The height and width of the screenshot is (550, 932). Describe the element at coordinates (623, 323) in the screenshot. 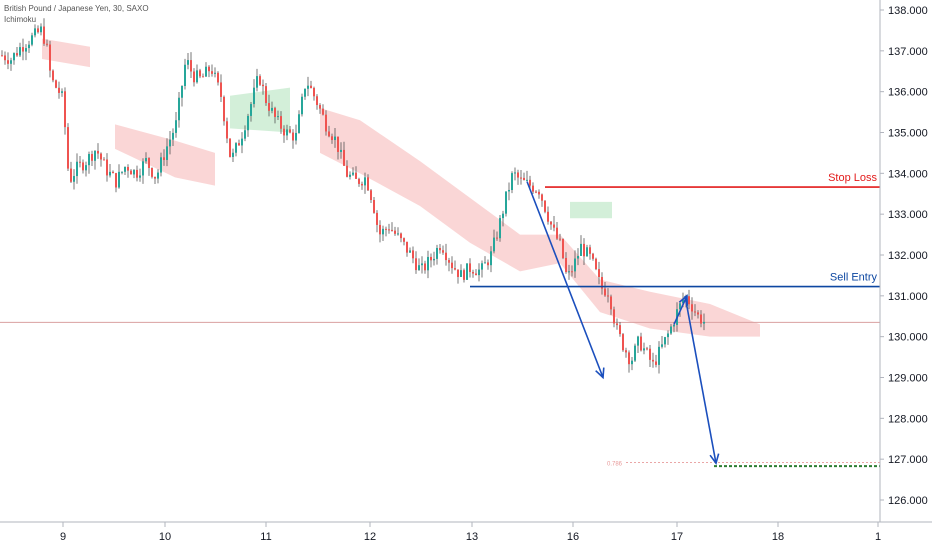

I see `projection-arrows` at that location.